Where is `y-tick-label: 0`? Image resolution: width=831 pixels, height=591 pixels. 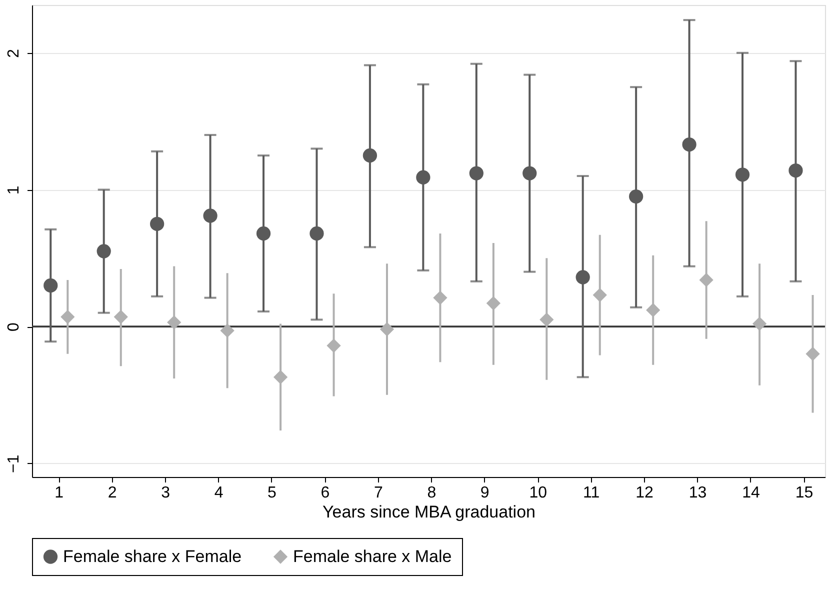
y-tick-label: 0 is located at coordinates (14, 327).